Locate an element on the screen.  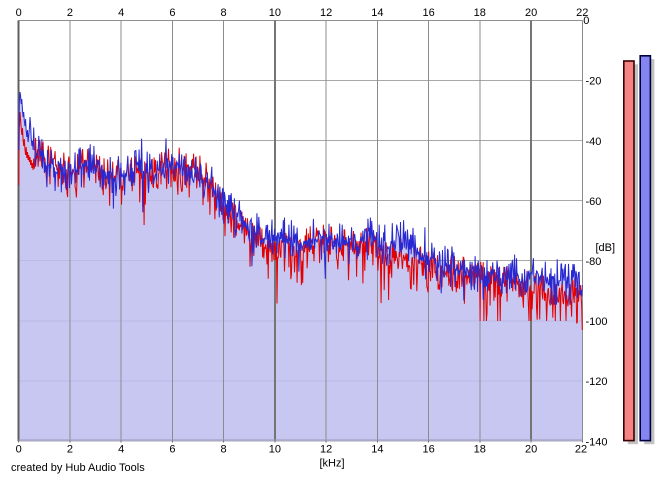
svg-text: -60 is located at coordinates (594, 202).